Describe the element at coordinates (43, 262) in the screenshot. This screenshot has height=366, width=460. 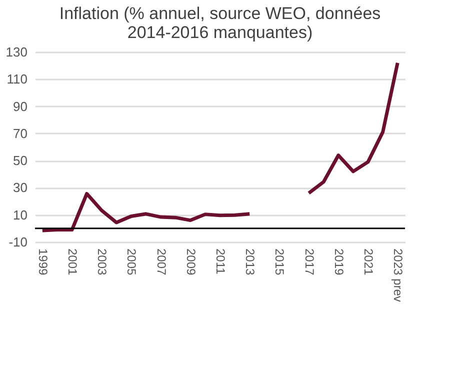
I see `x-tick-label: 1999` at that location.